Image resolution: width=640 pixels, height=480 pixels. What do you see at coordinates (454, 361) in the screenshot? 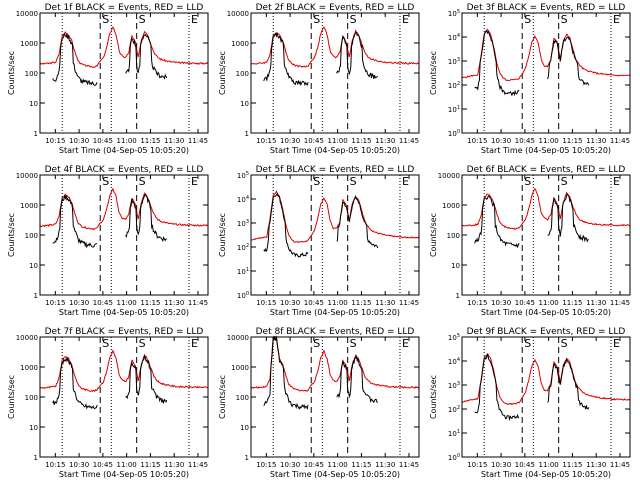
I see `y-tick-label: 10⁴` at bounding box center [454, 361].